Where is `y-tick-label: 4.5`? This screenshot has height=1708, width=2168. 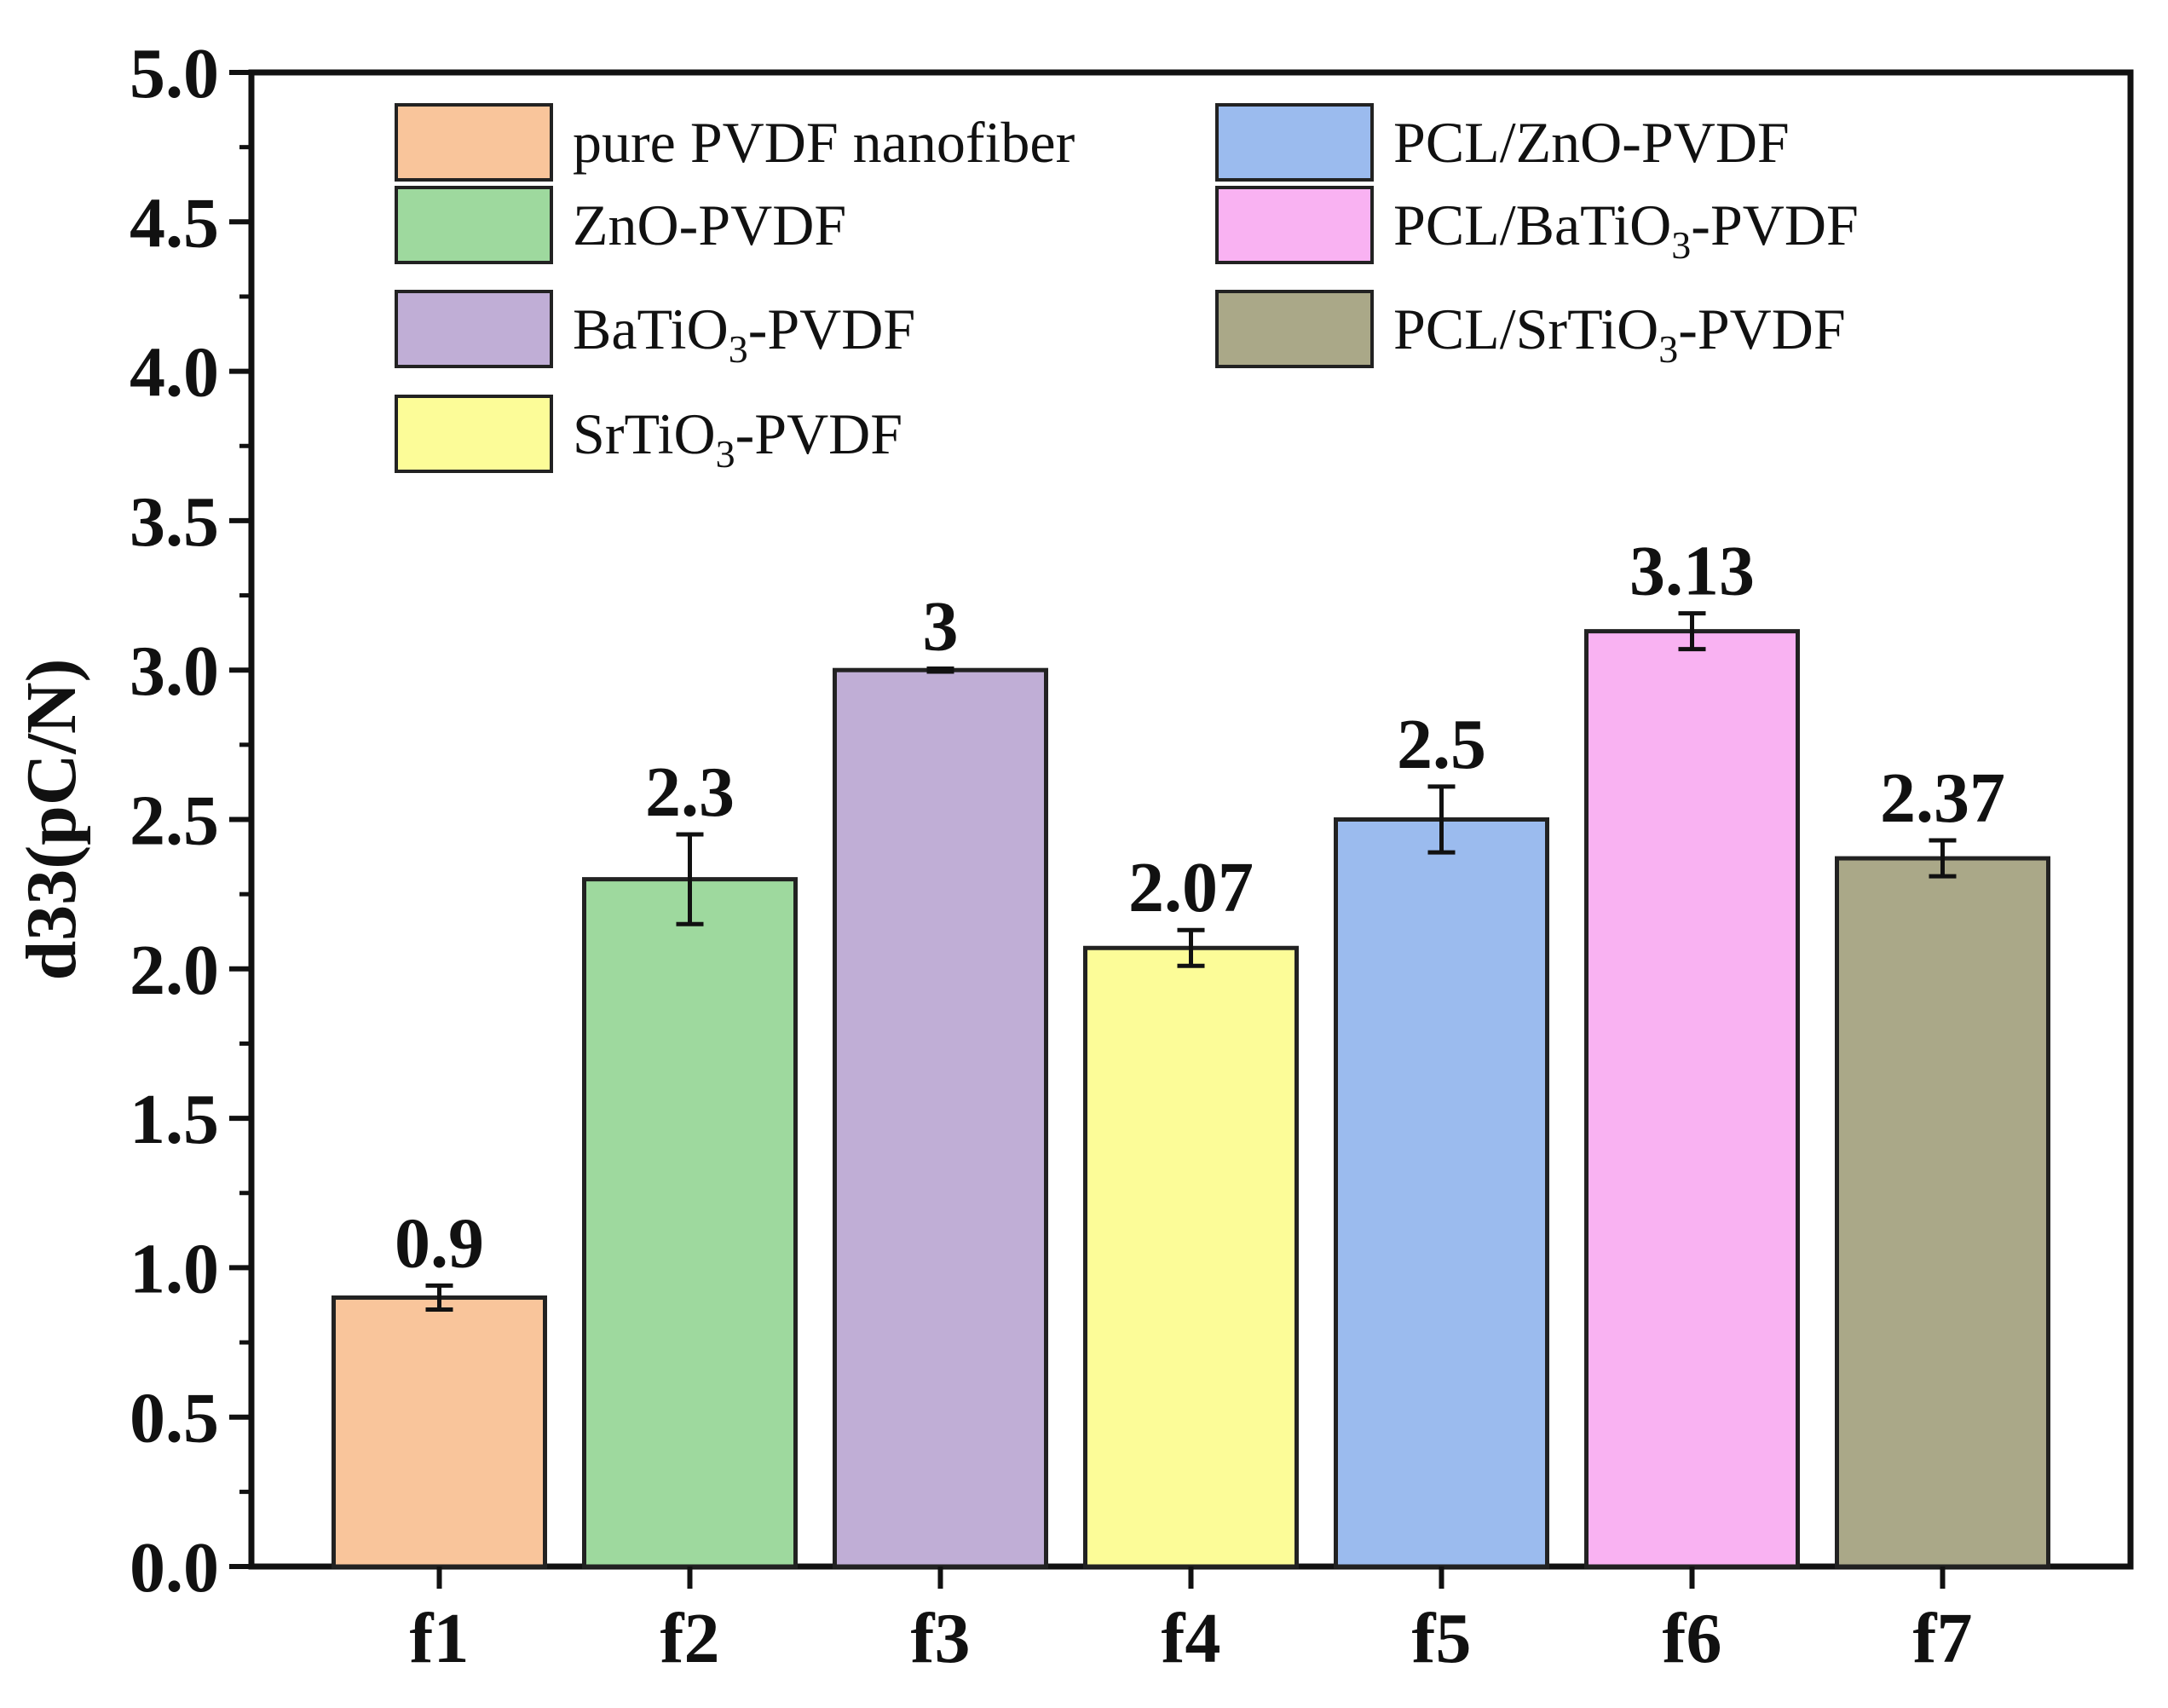
y-tick-label: 4.5 is located at coordinates (175, 223).